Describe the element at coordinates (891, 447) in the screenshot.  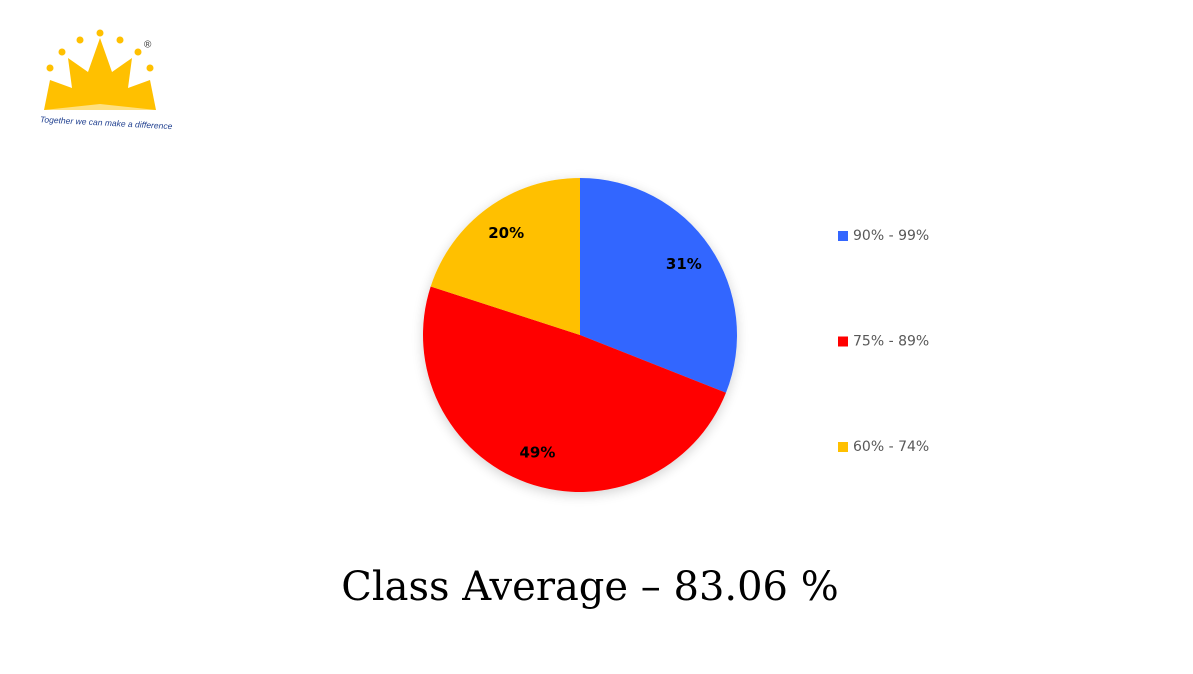
I see `legend-label: 60% - 74%` at that location.